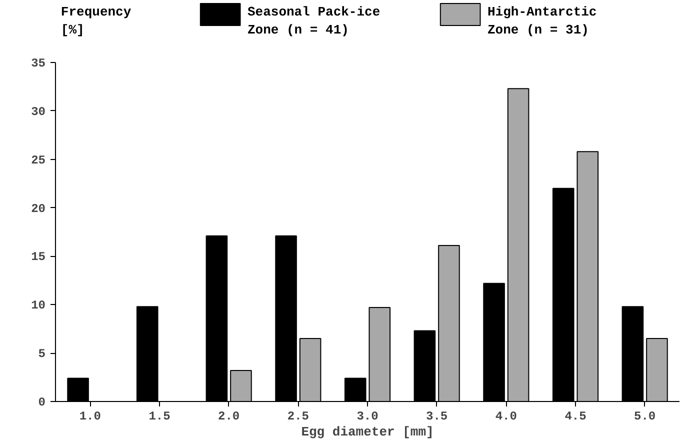 Image resolution: width=689 pixels, height=446 pixels. Describe the element at coordinates (542, 21) in the screenshot. I see `legend-label: High-Antarctic Zone (n = 31)` at that location.